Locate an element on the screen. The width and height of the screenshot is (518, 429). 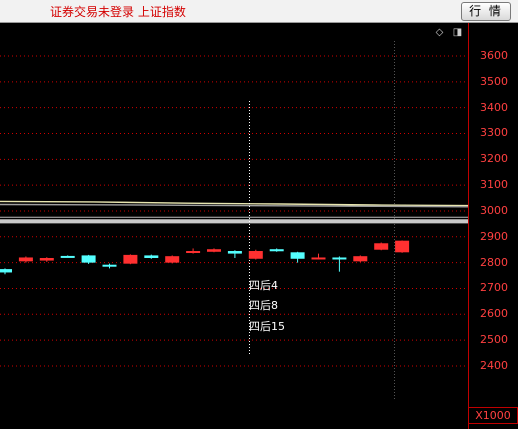
y-tick-label: 2800 is located at coordinates (494, 262).